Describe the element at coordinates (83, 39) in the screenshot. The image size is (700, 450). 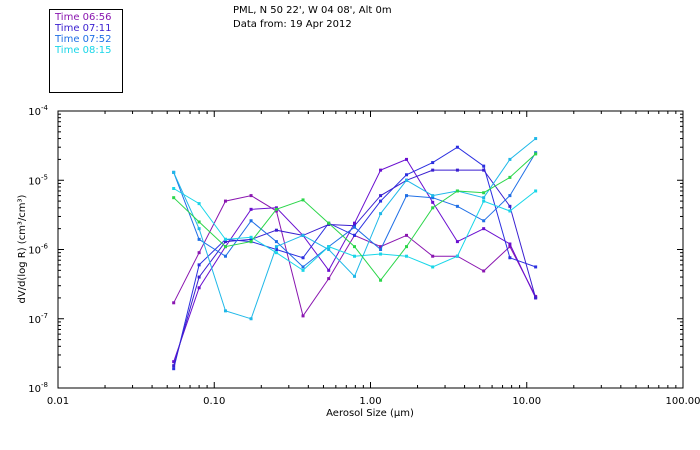
I see `legend-entry-0752: Time 07:52` at that location.